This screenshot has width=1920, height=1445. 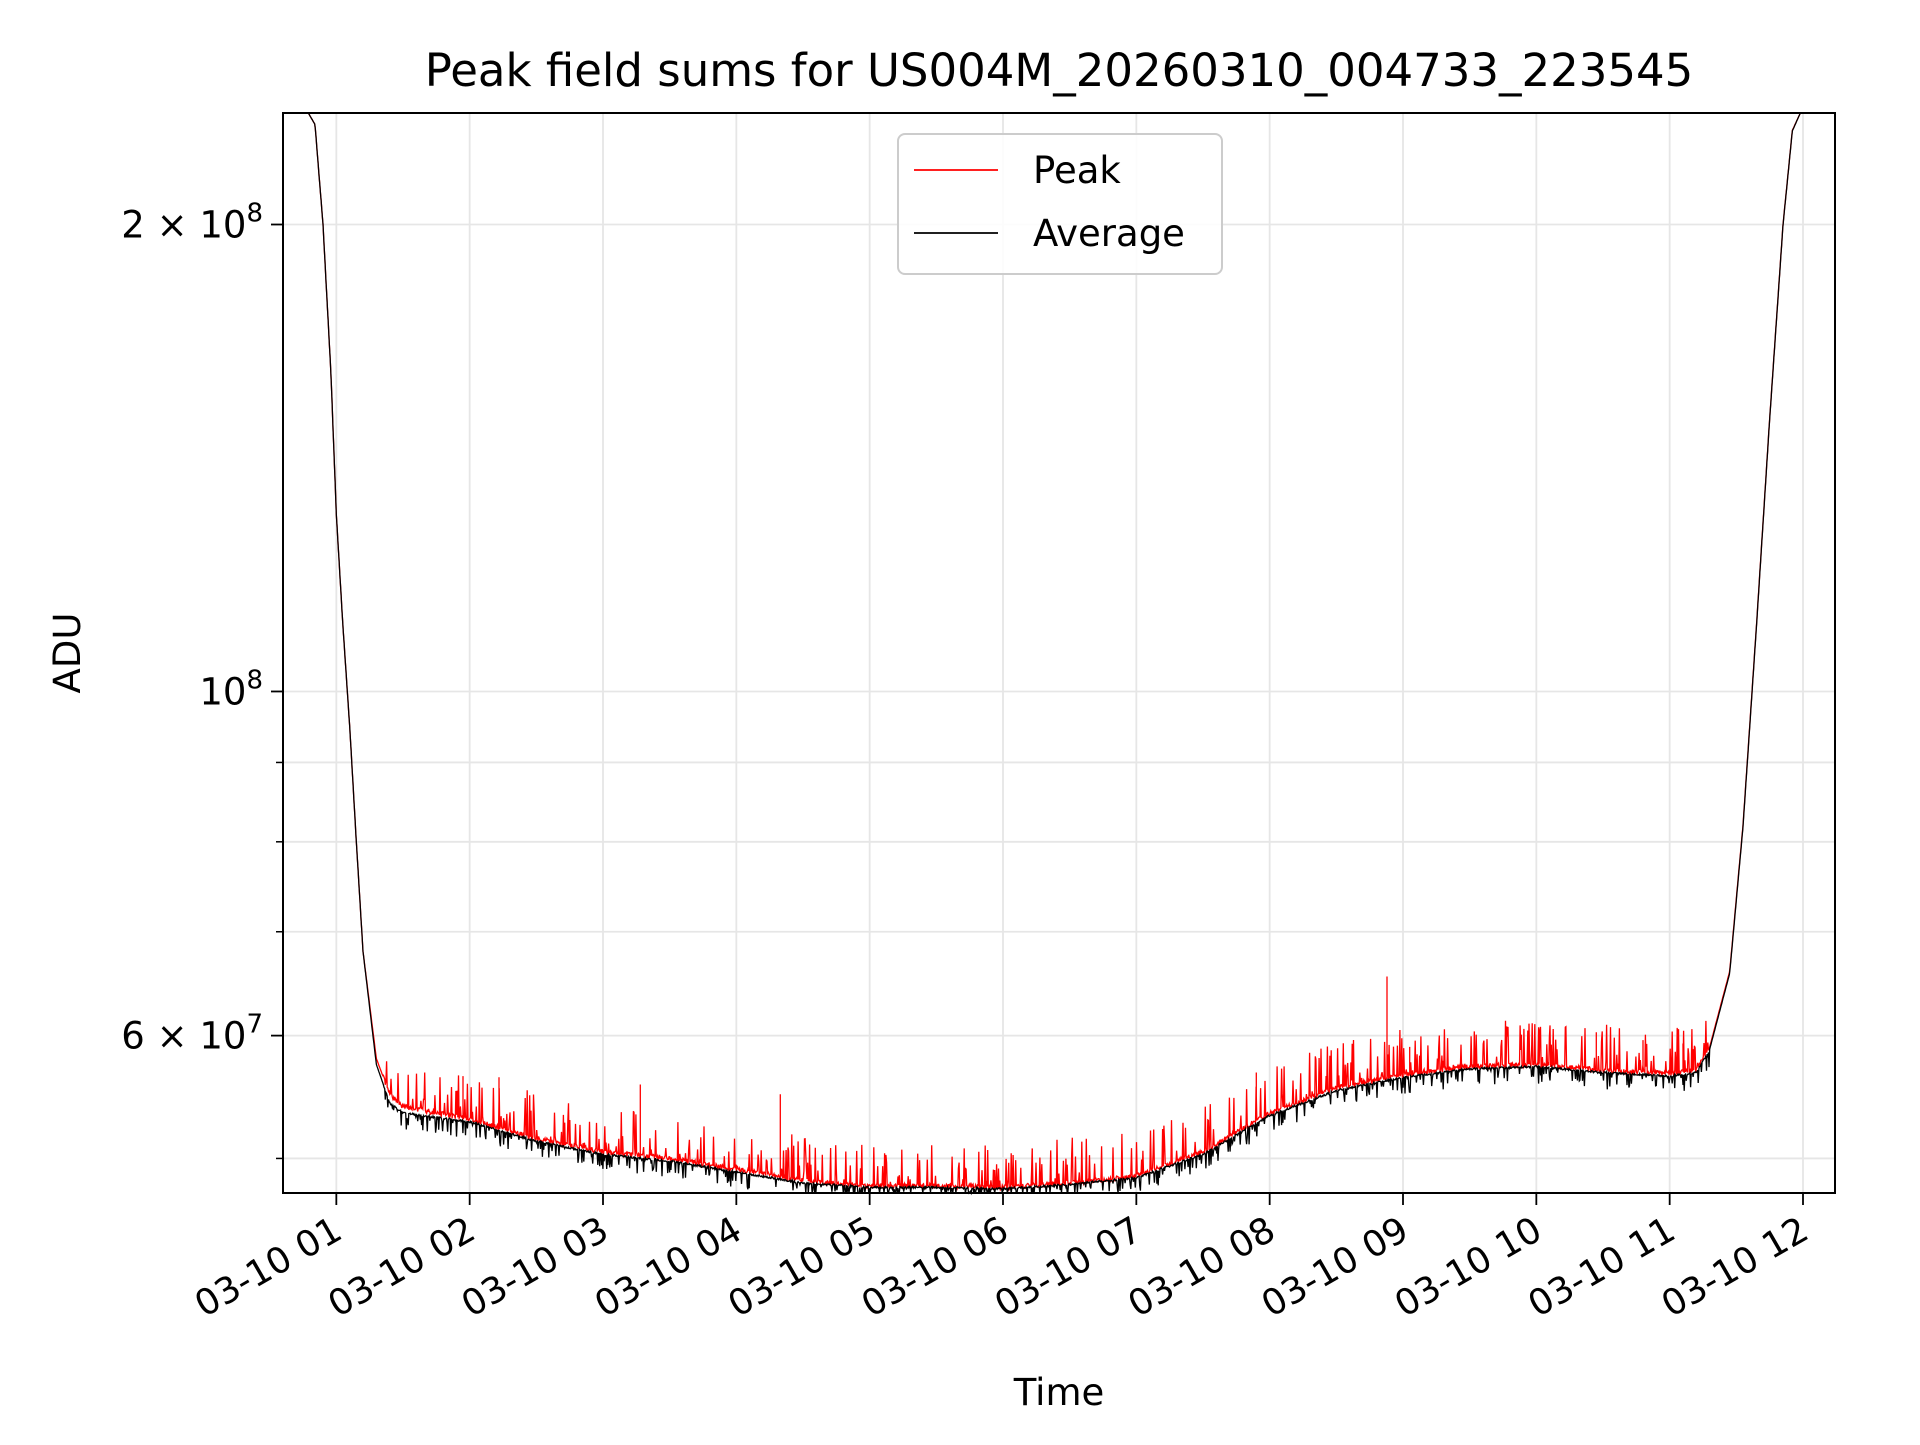 I want to click on y-tick-label: 6 × 107, so click(x=192, y=1034).